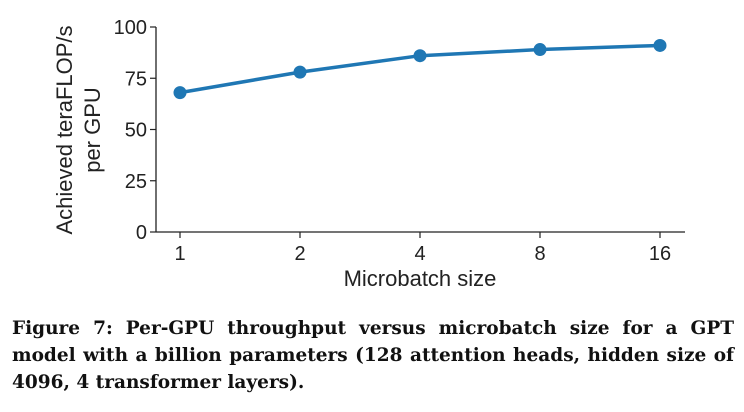 The height and width of the screenshot is (412, 744). Describe the element at coordinates (179, 254) in the screenshot. I see `x-tick-label: 1` at that location.